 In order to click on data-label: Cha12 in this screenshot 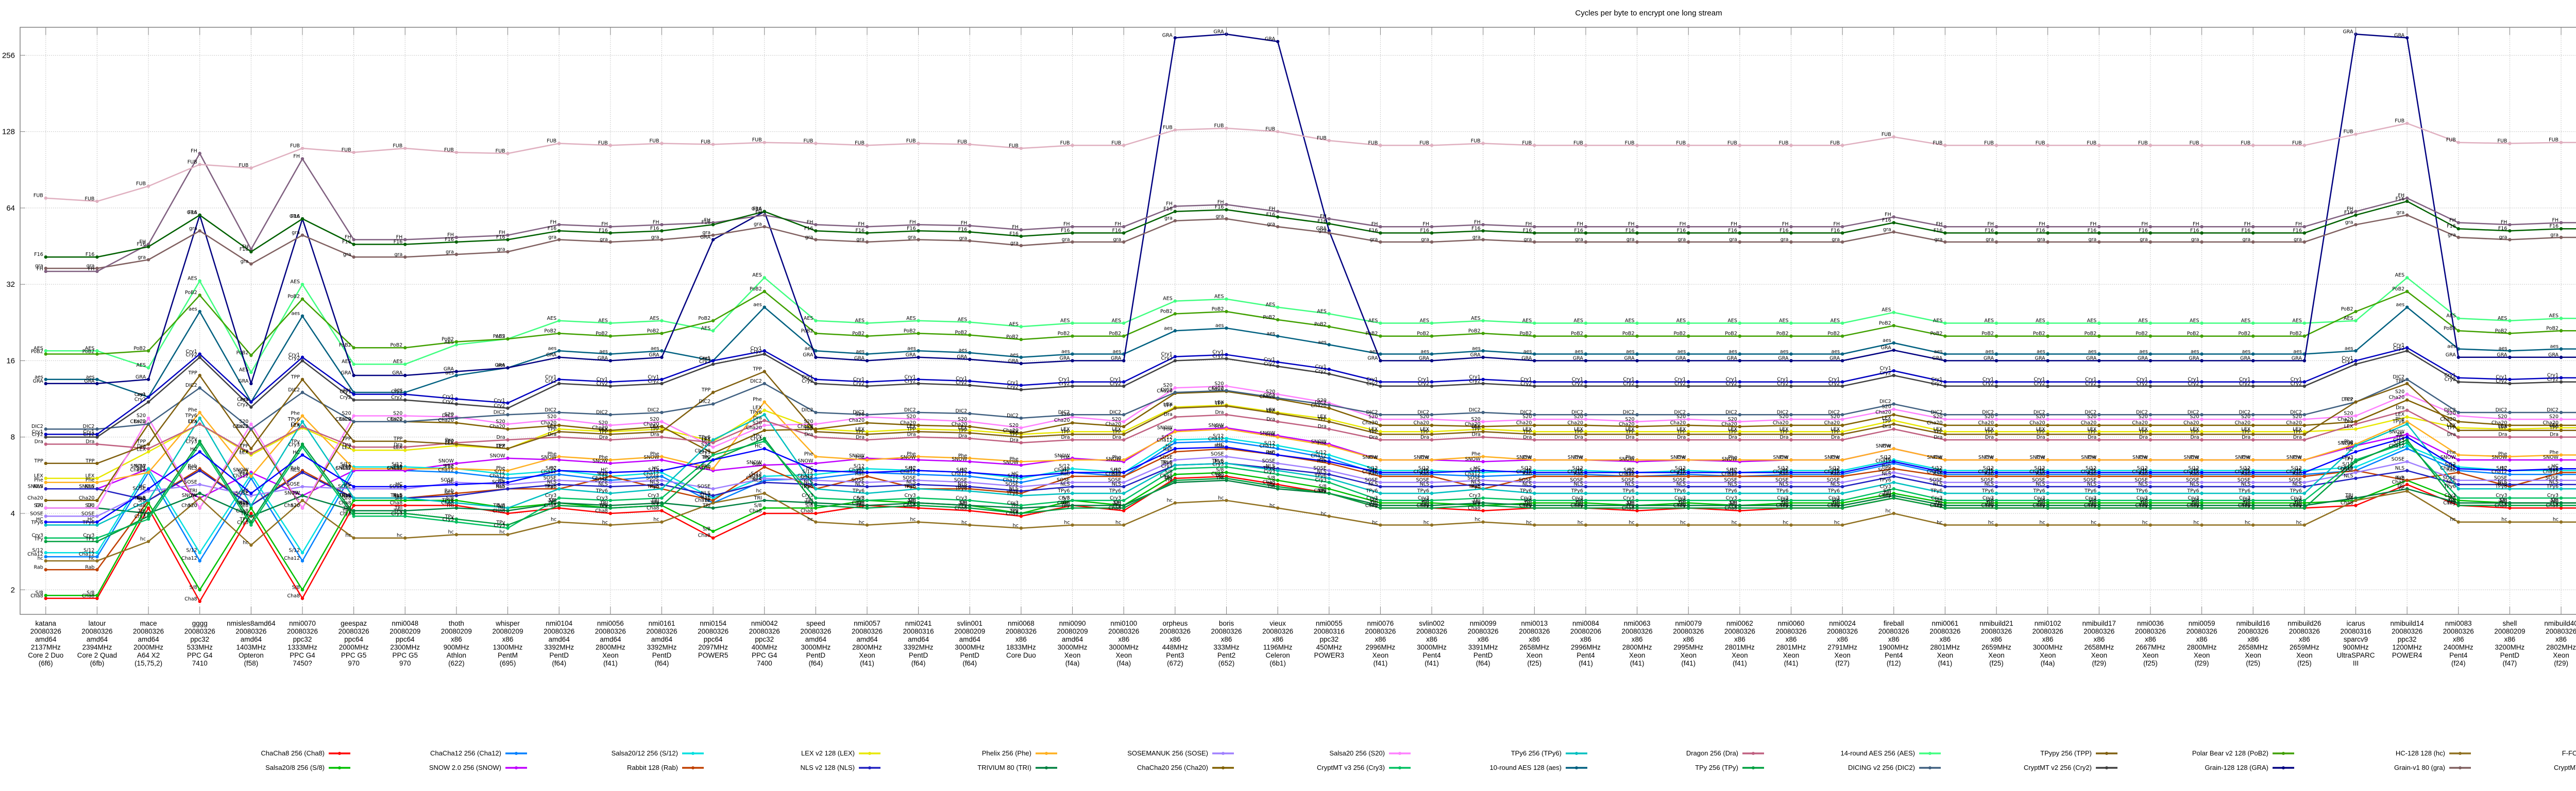, I will do `click(1986, 472)`.